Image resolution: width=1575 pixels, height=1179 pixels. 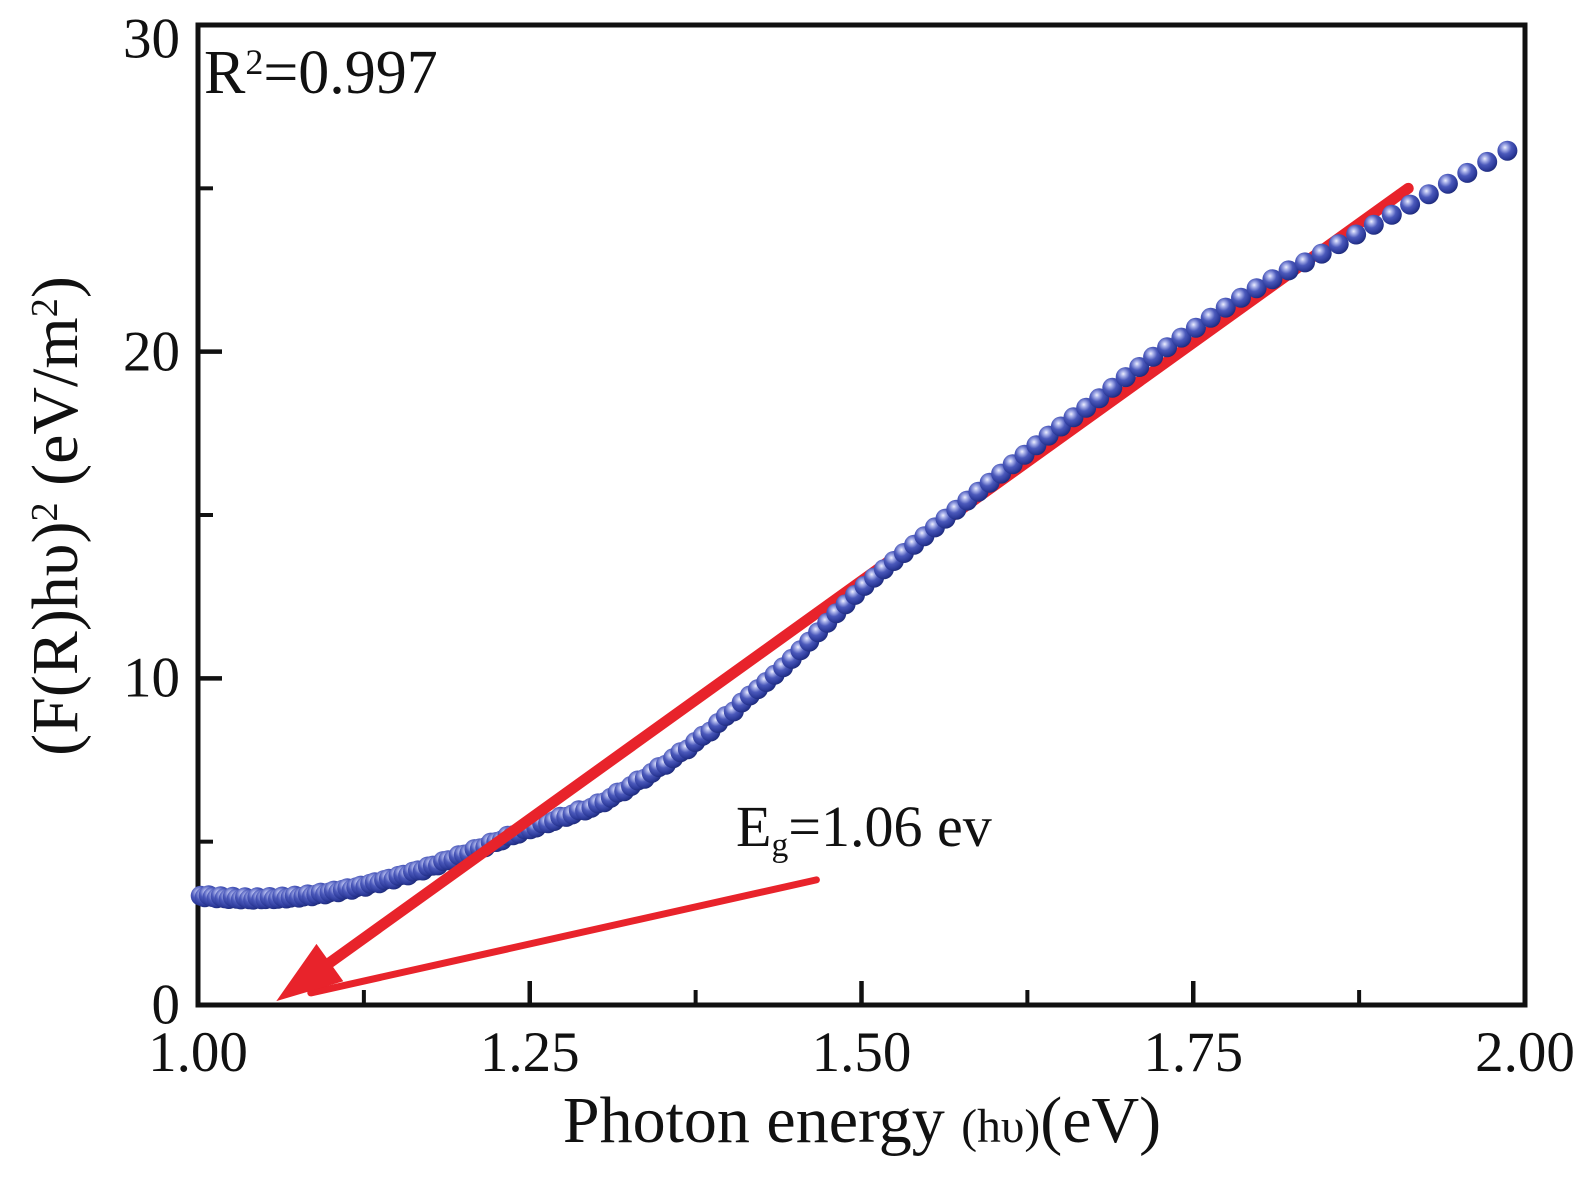 I want to click on x-tick-label: 1.50, so click(x=861, y=1052).